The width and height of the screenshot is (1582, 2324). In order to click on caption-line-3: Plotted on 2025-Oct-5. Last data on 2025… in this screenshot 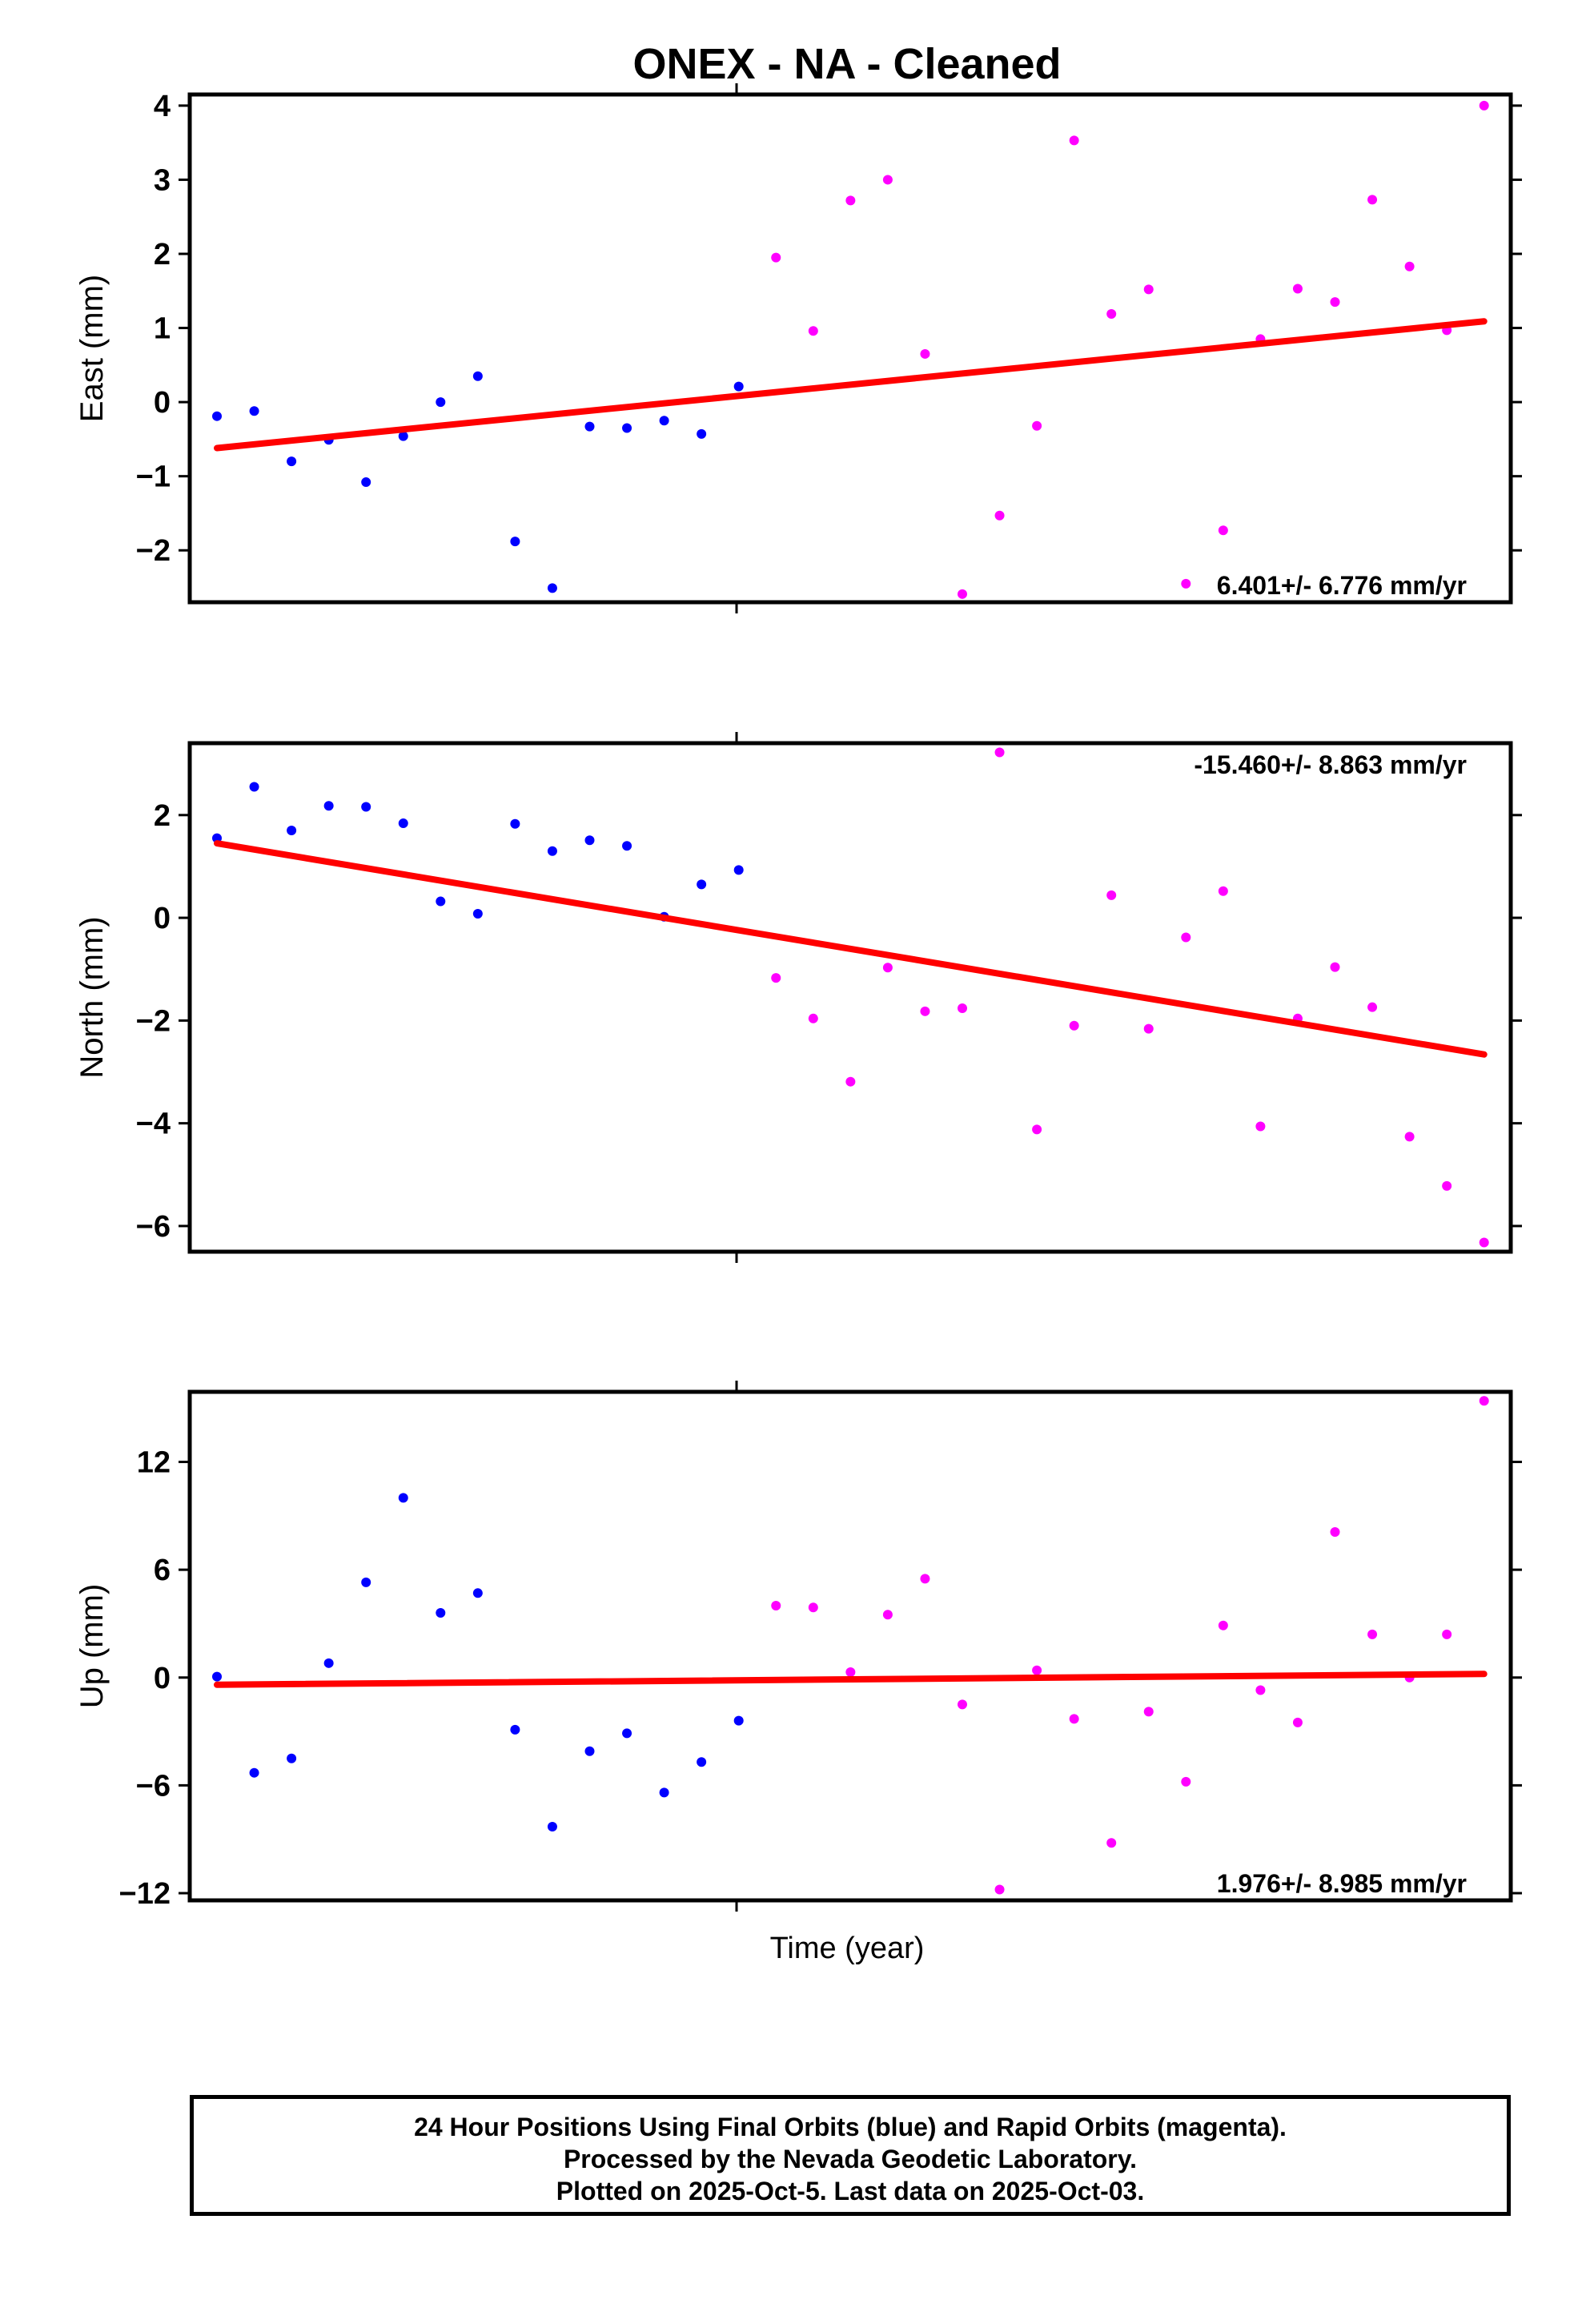, I will do `click(850, 2191)`.